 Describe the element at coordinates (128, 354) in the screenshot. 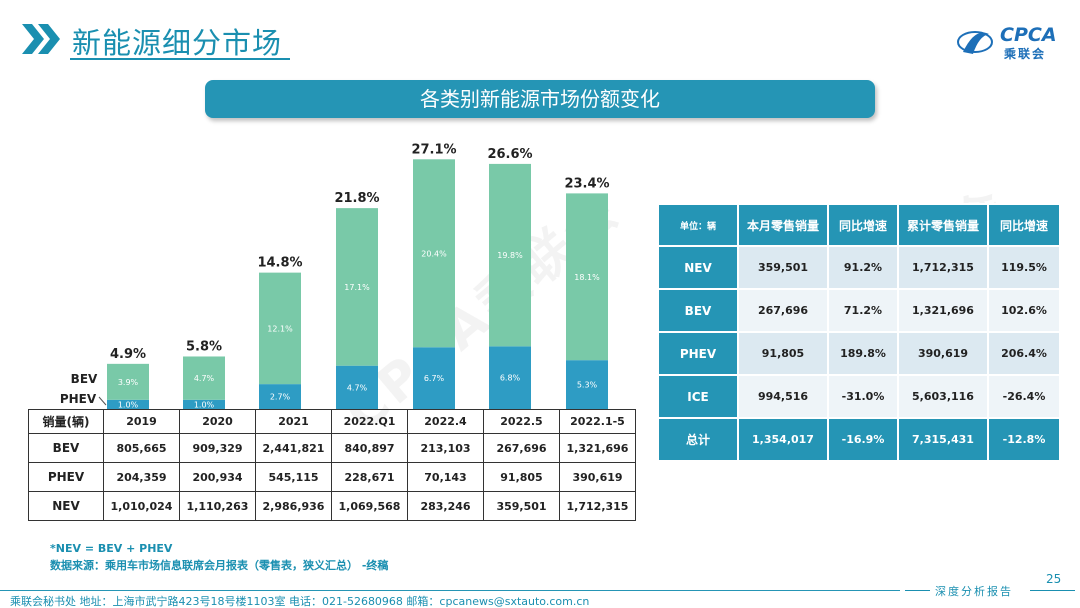

I see `total-label: 4.9%` at that location.